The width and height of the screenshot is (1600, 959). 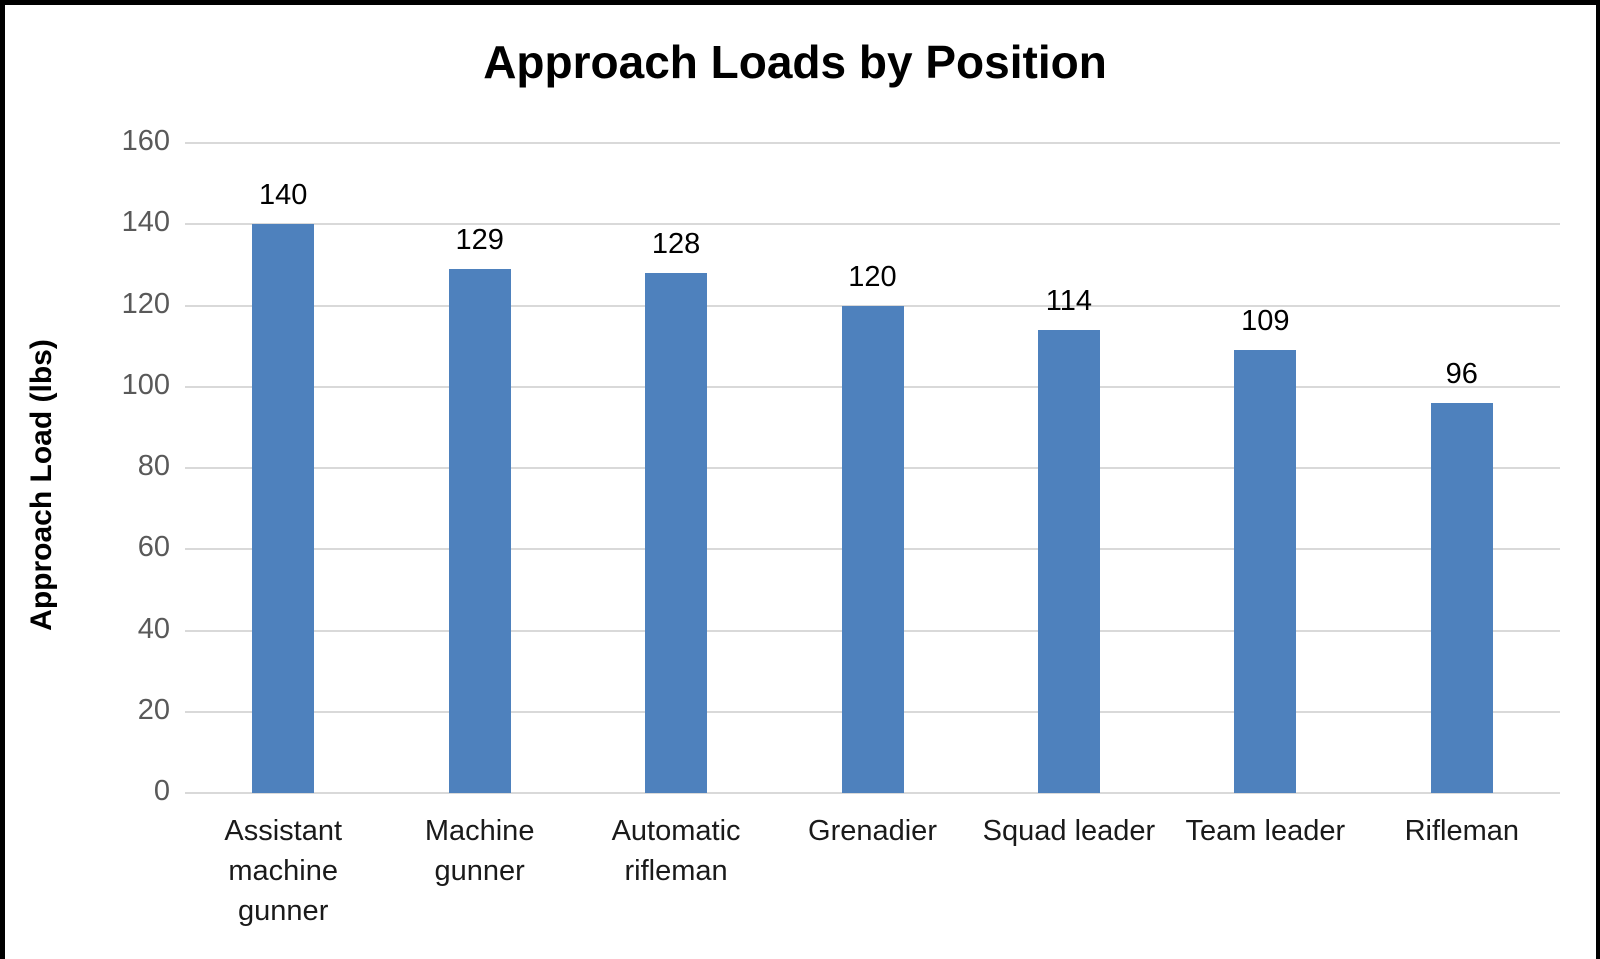 I want to click on bar-value-label: 128, so click(x=676, y=244).